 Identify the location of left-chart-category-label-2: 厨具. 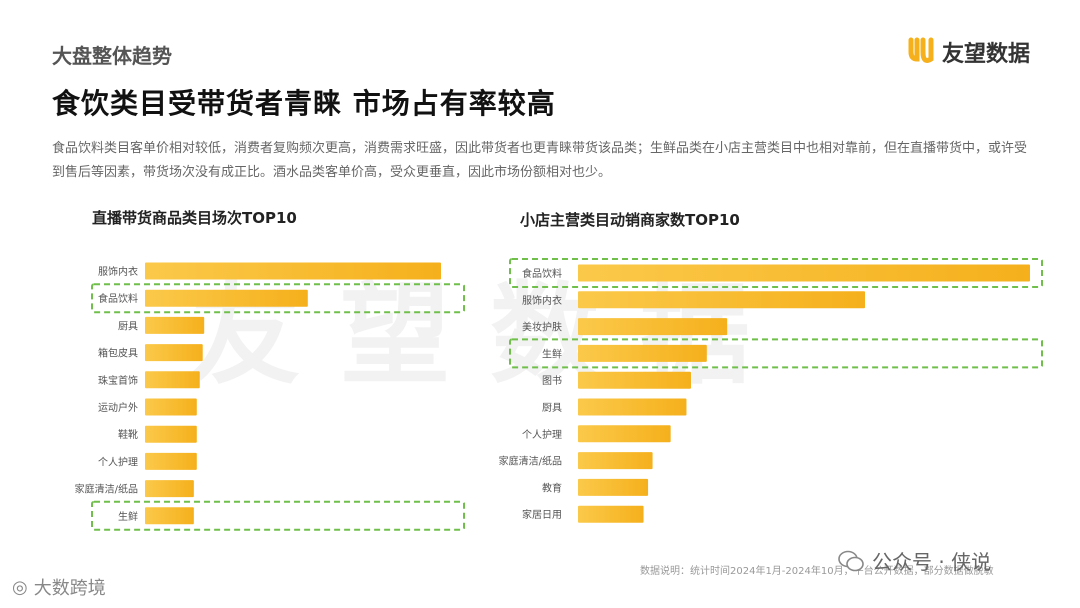
(128, 326).